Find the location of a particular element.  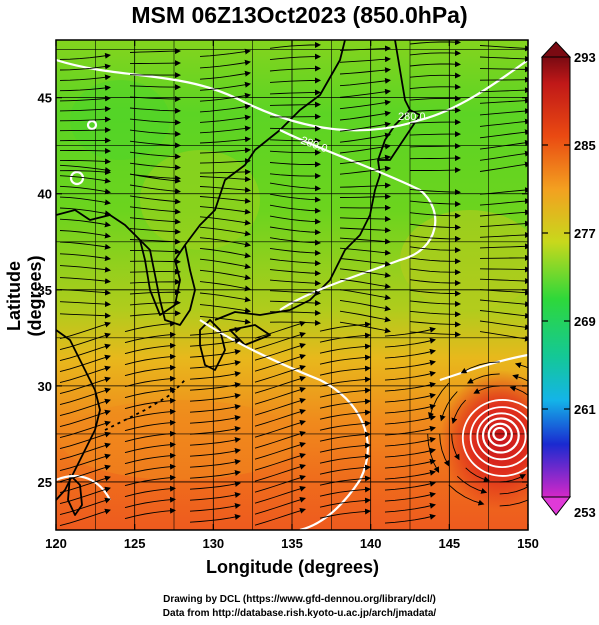

colorbar-tick-label: 253 is located at coordinates (585, 512).